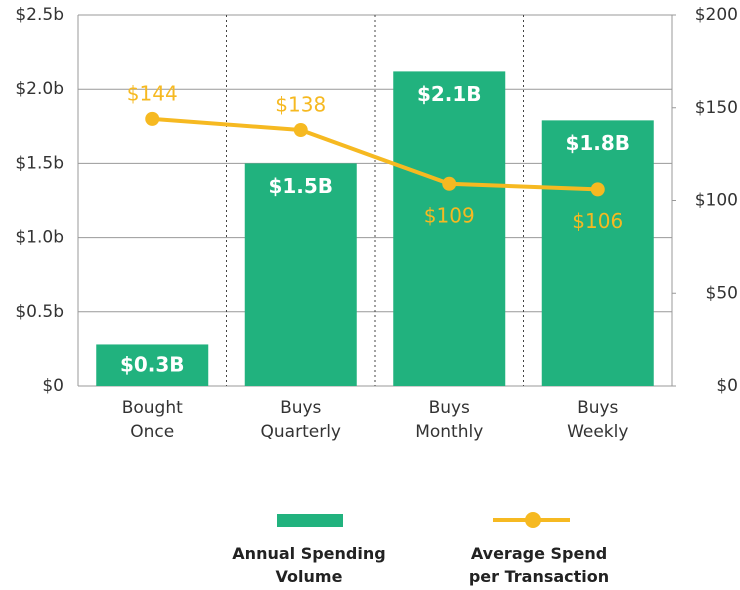 Image resolution: width=740 pixels, height=590 pixels. What do you see at coordinates (449, 420) in the screenshot?
I see `x-tick-label: Buys Monthly` at bounding box center [449, 420].